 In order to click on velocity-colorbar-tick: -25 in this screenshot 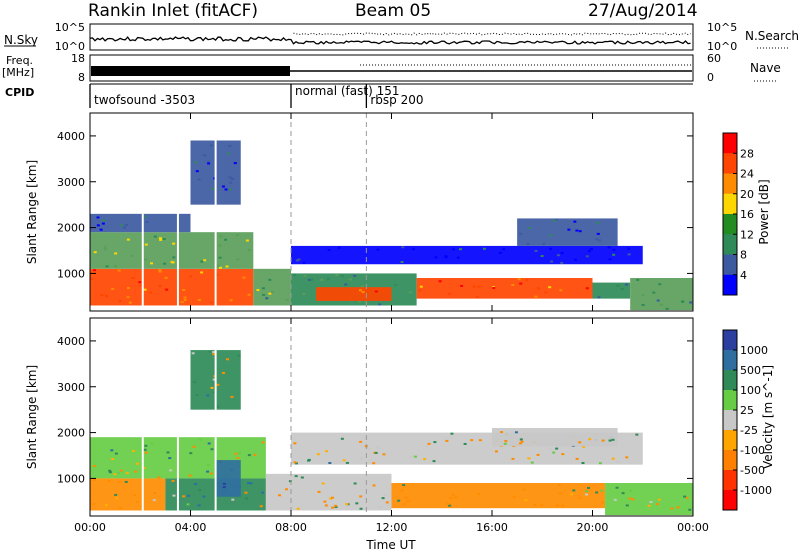, I will do `click(749, 430)`.